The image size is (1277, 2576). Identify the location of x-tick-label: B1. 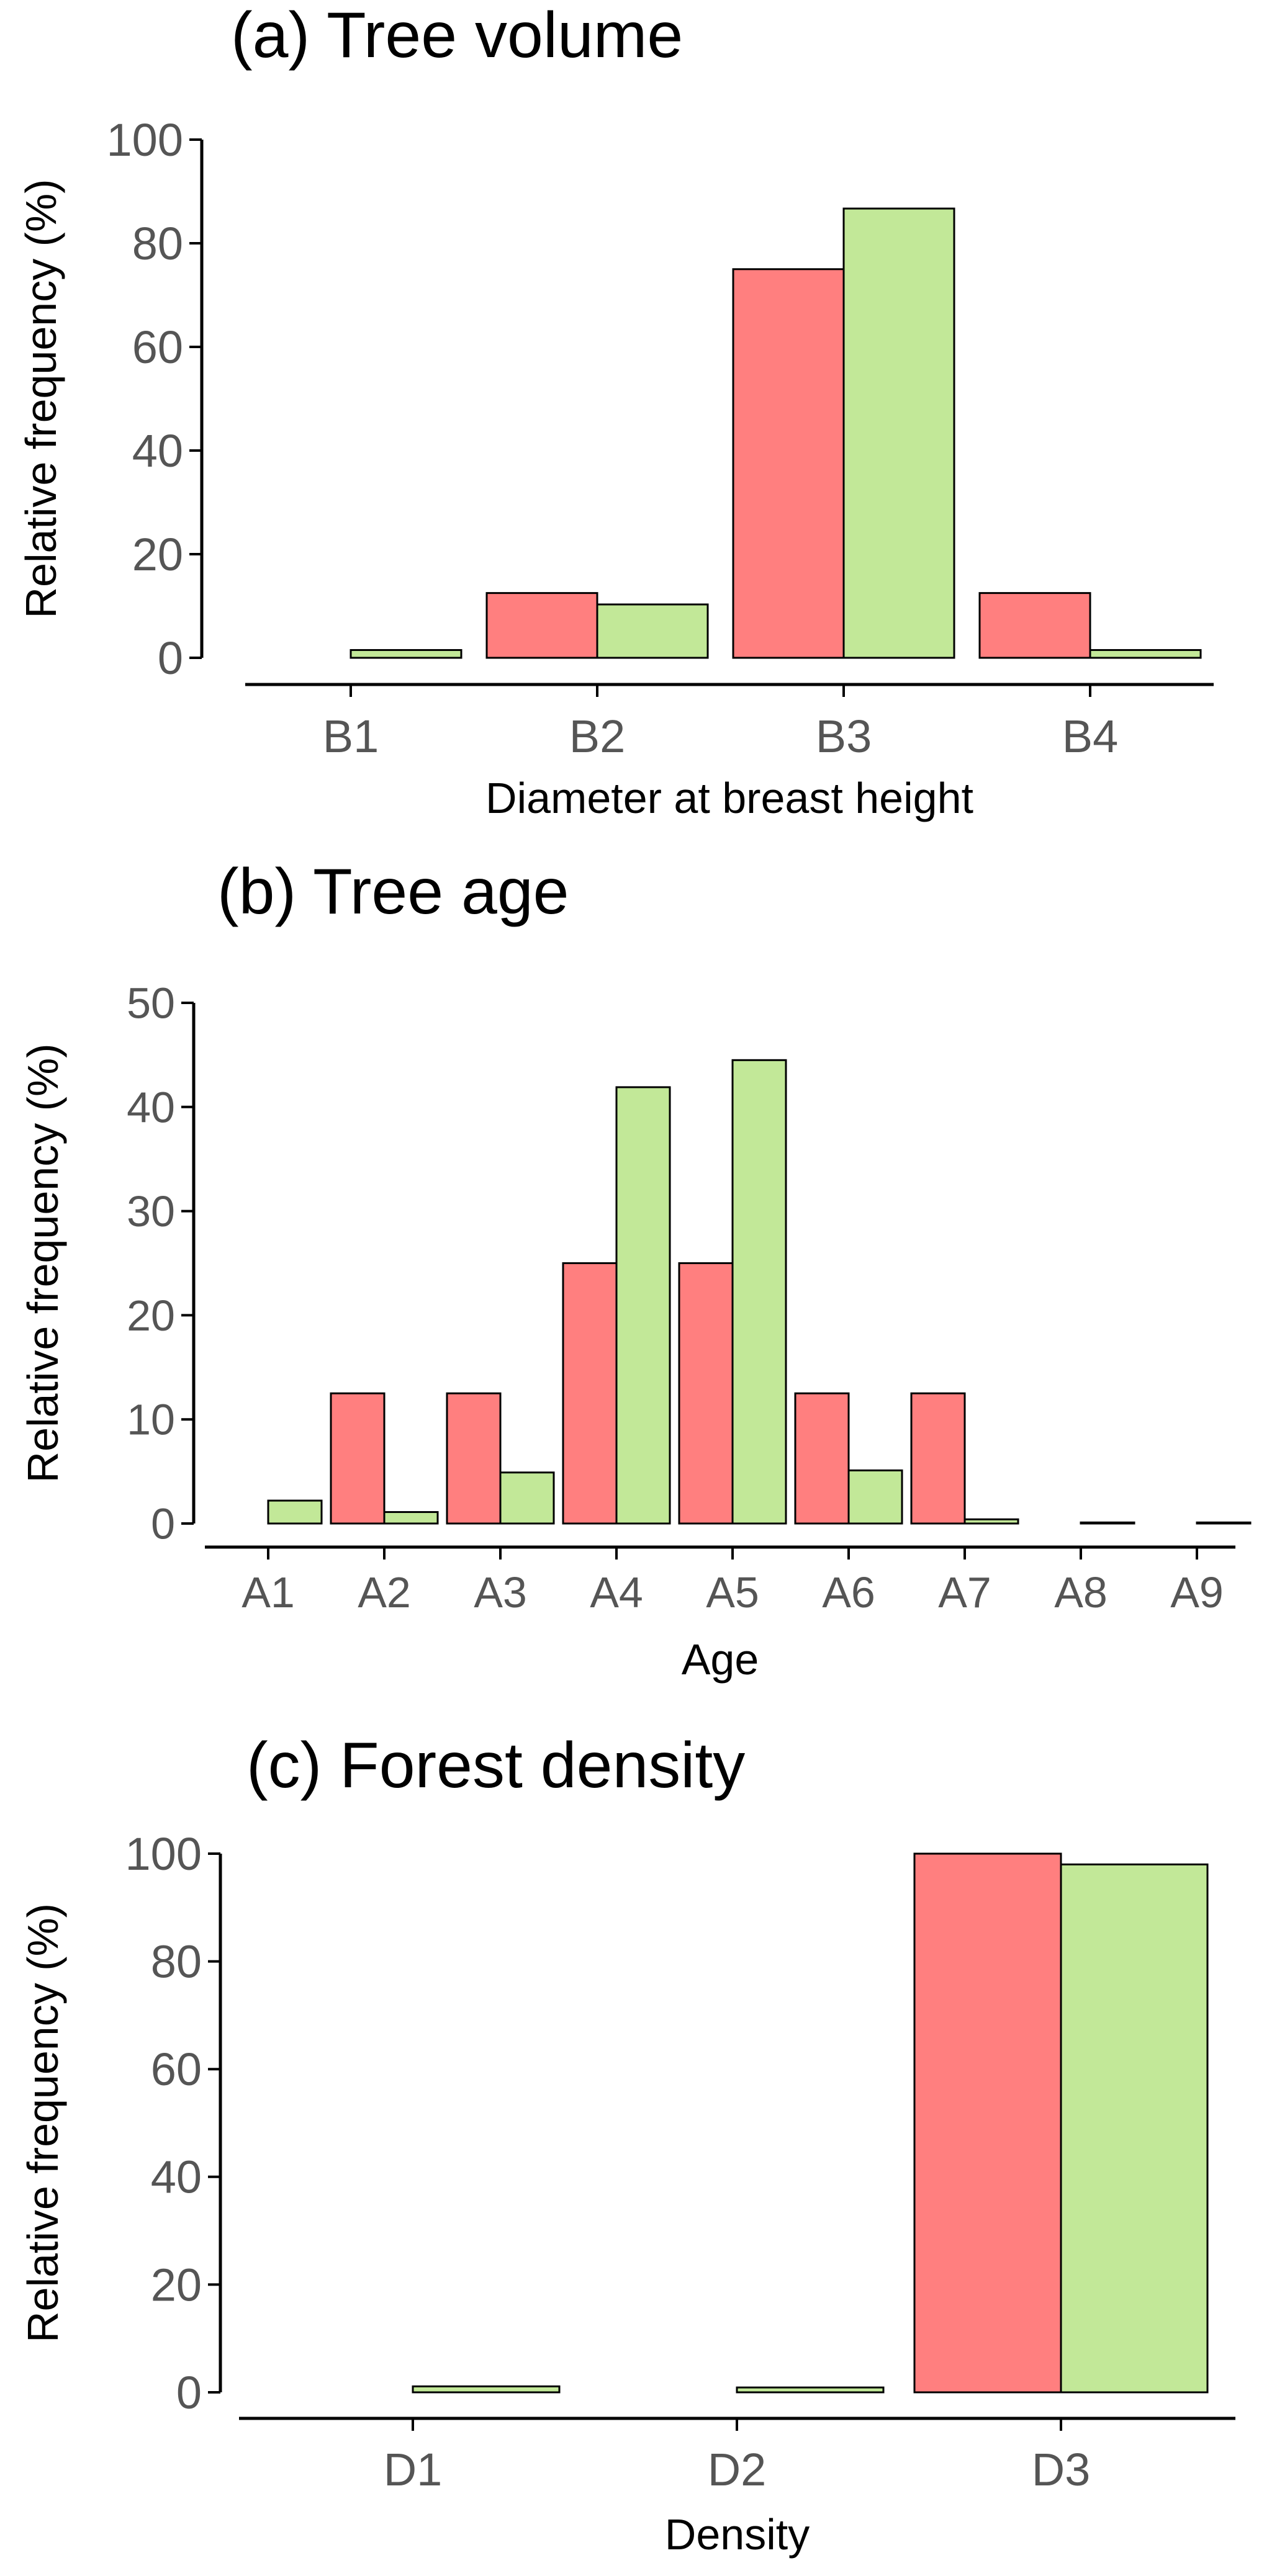
(351, 737).